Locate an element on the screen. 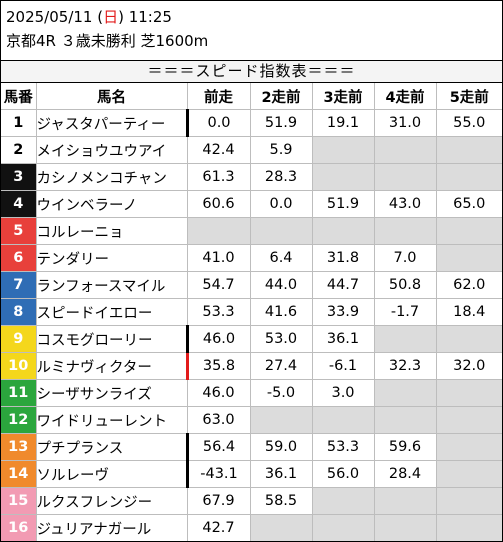 The width and height of the screenshot is (503, 542). speed-index-cell: 27.4 is located at coordinates (281, 366).